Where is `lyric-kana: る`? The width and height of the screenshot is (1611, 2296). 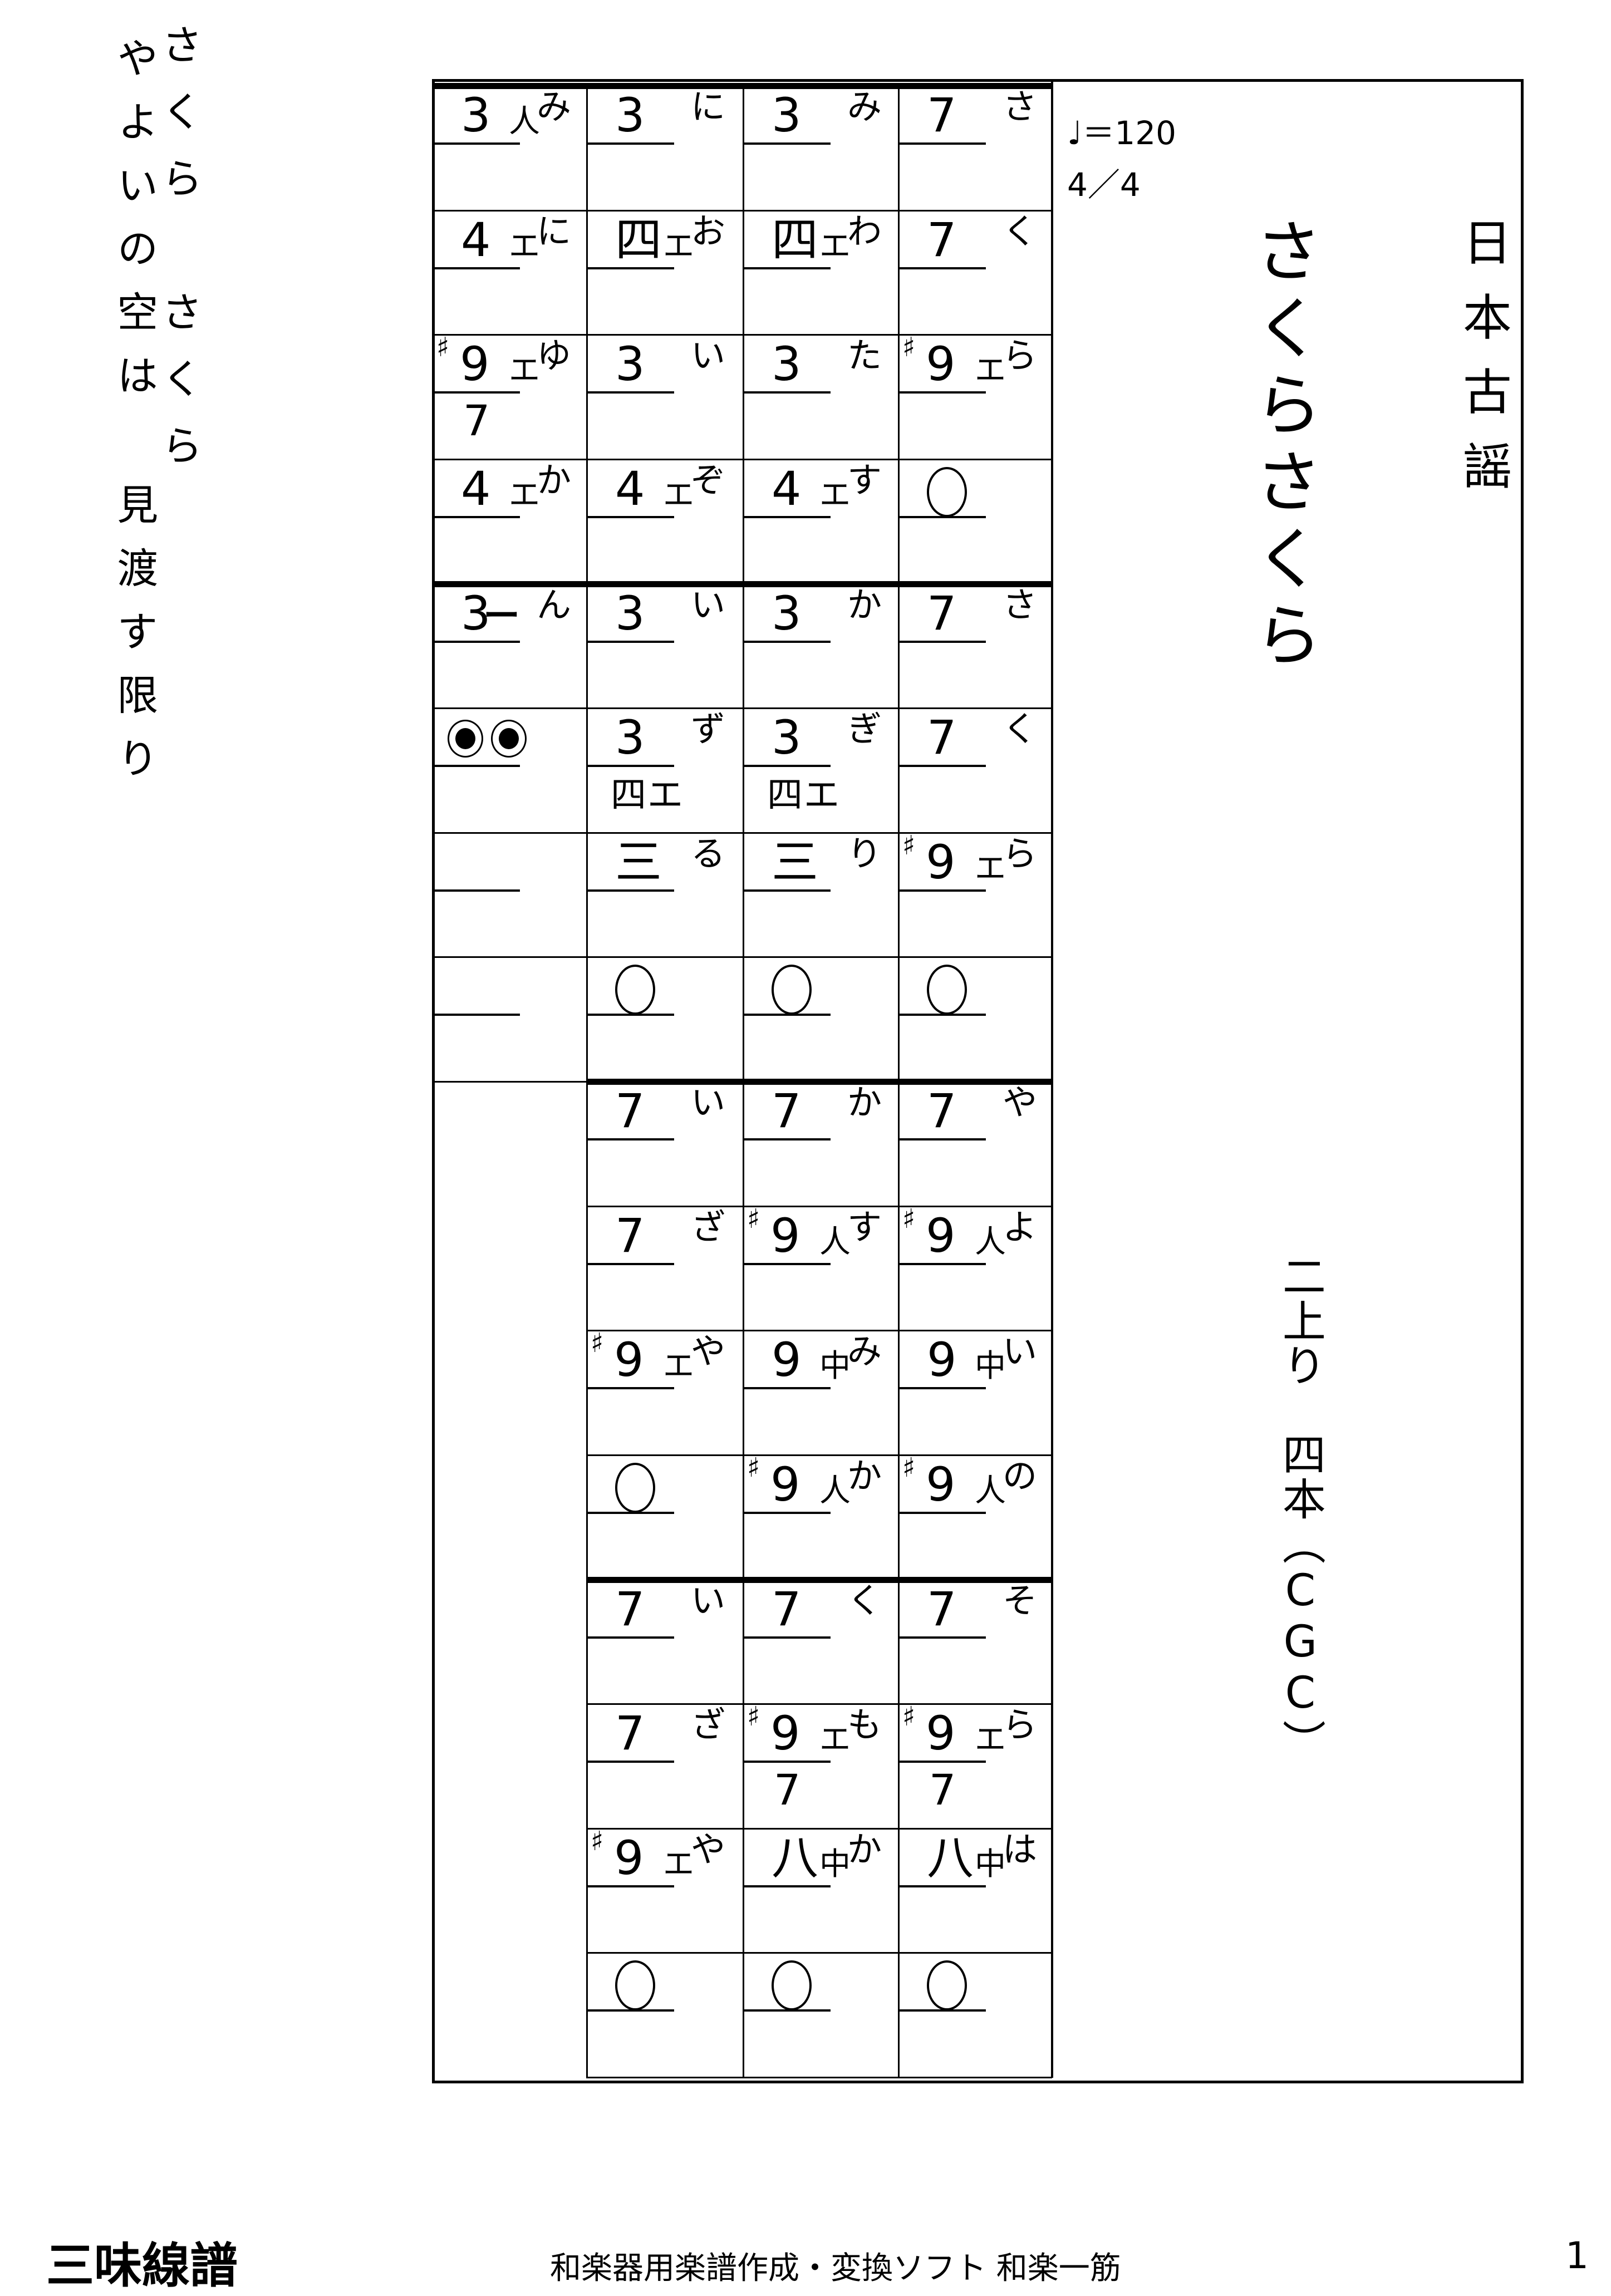 lyric-kana: る is located at coordinates (708, 854).